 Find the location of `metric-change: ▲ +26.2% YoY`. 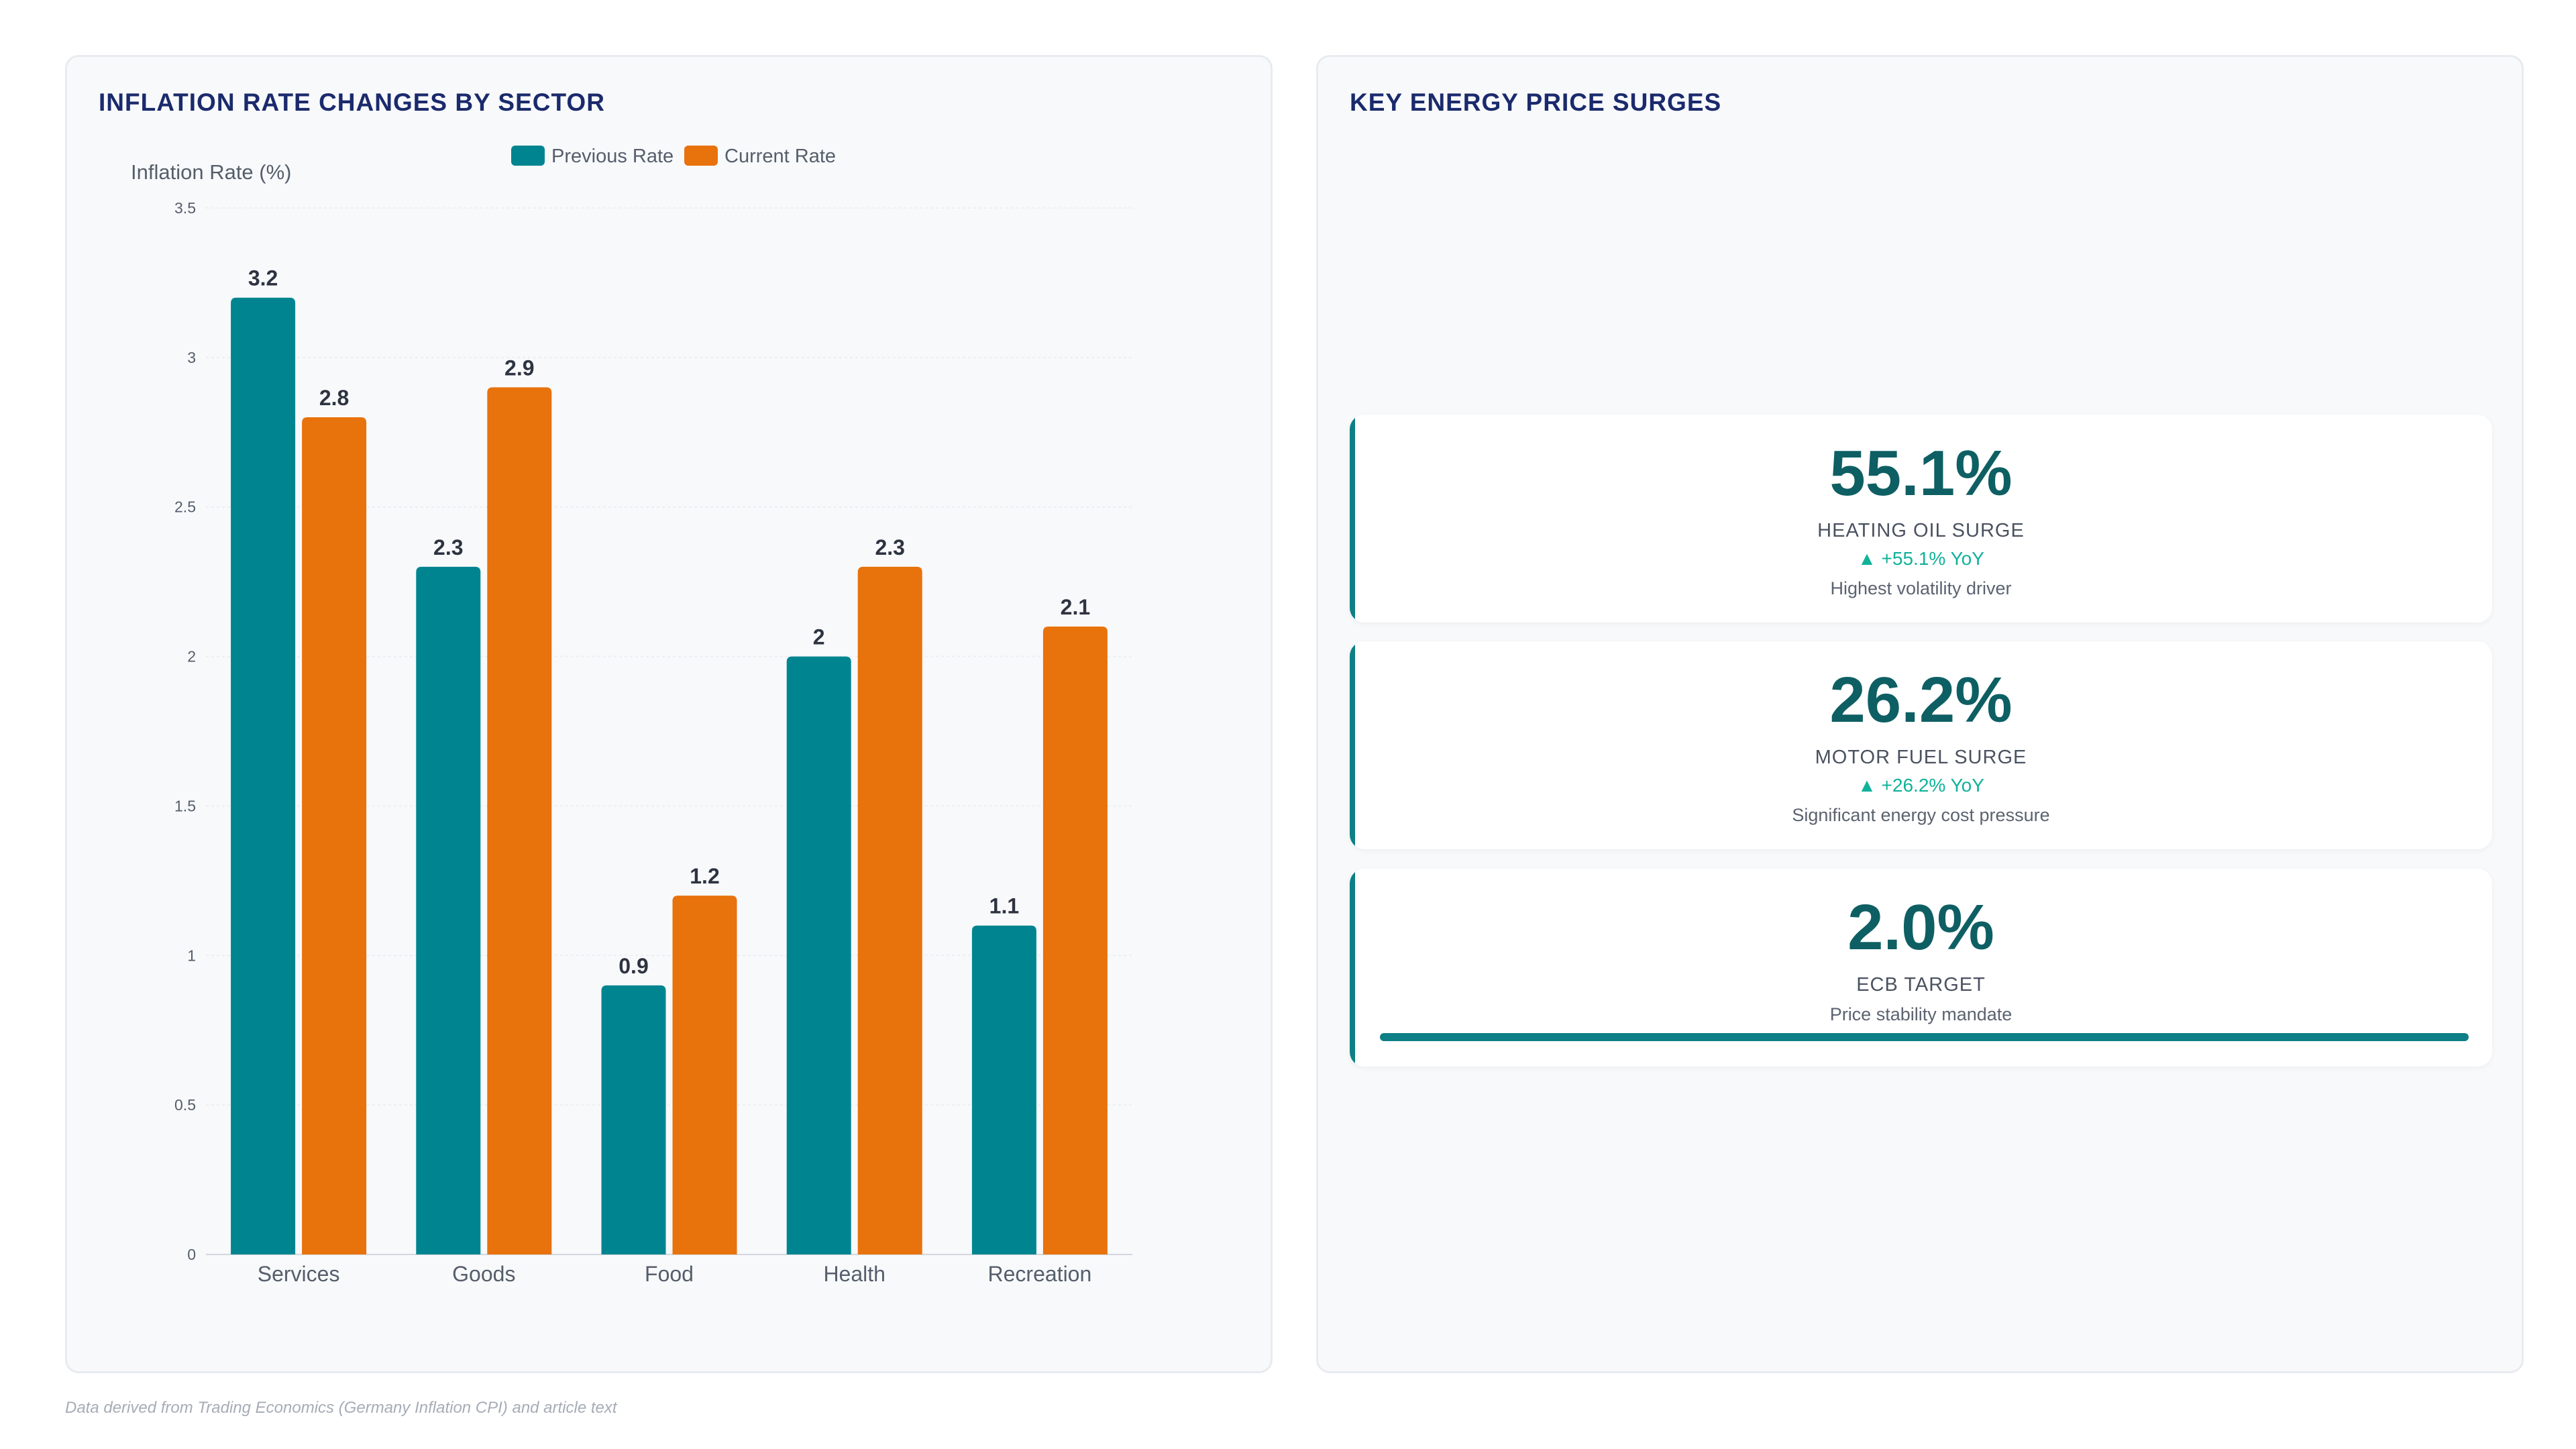

metric-change: ▲ +26.2% YoY is located at coordinates (1921, 785).